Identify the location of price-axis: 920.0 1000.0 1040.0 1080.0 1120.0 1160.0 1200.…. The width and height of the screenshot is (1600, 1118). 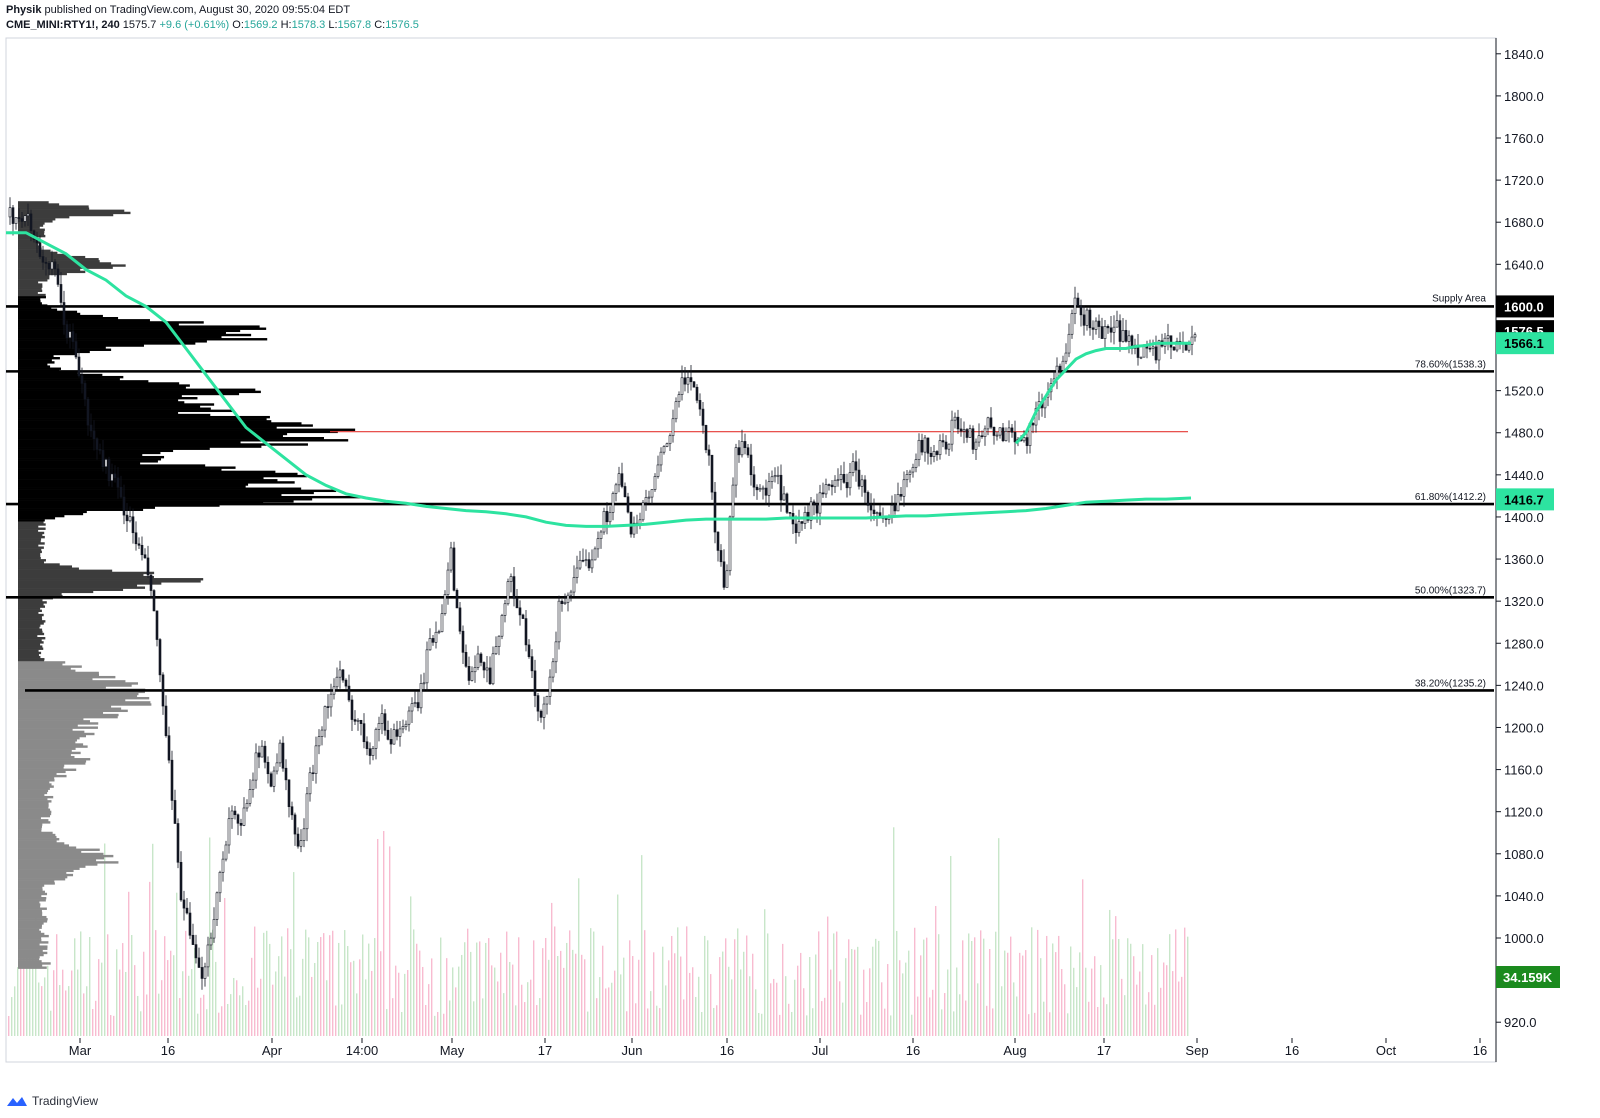
(1520, 538).